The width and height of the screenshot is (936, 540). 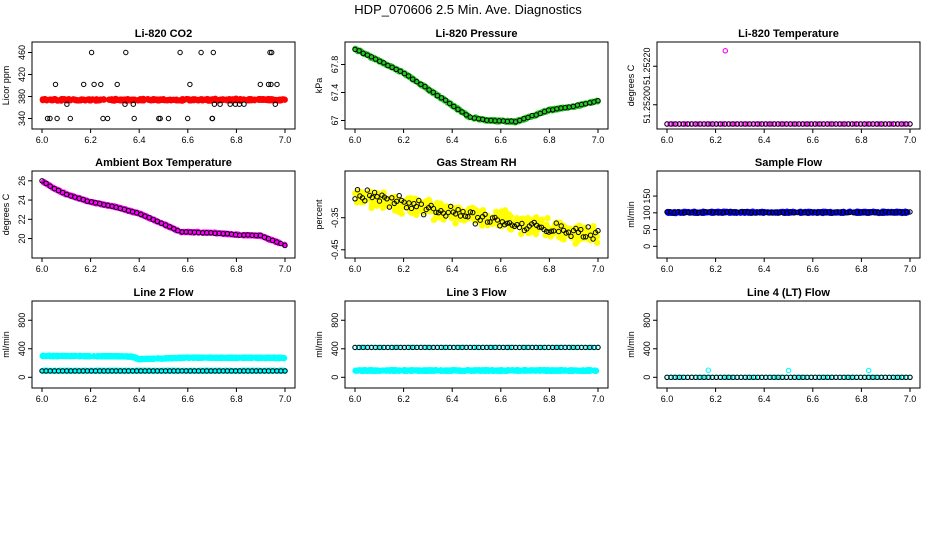 What do you see at coordinates (164, 293) in the screenshot?
I see `chart-title: Line 2 Flow` at bounding box center [164, 293].